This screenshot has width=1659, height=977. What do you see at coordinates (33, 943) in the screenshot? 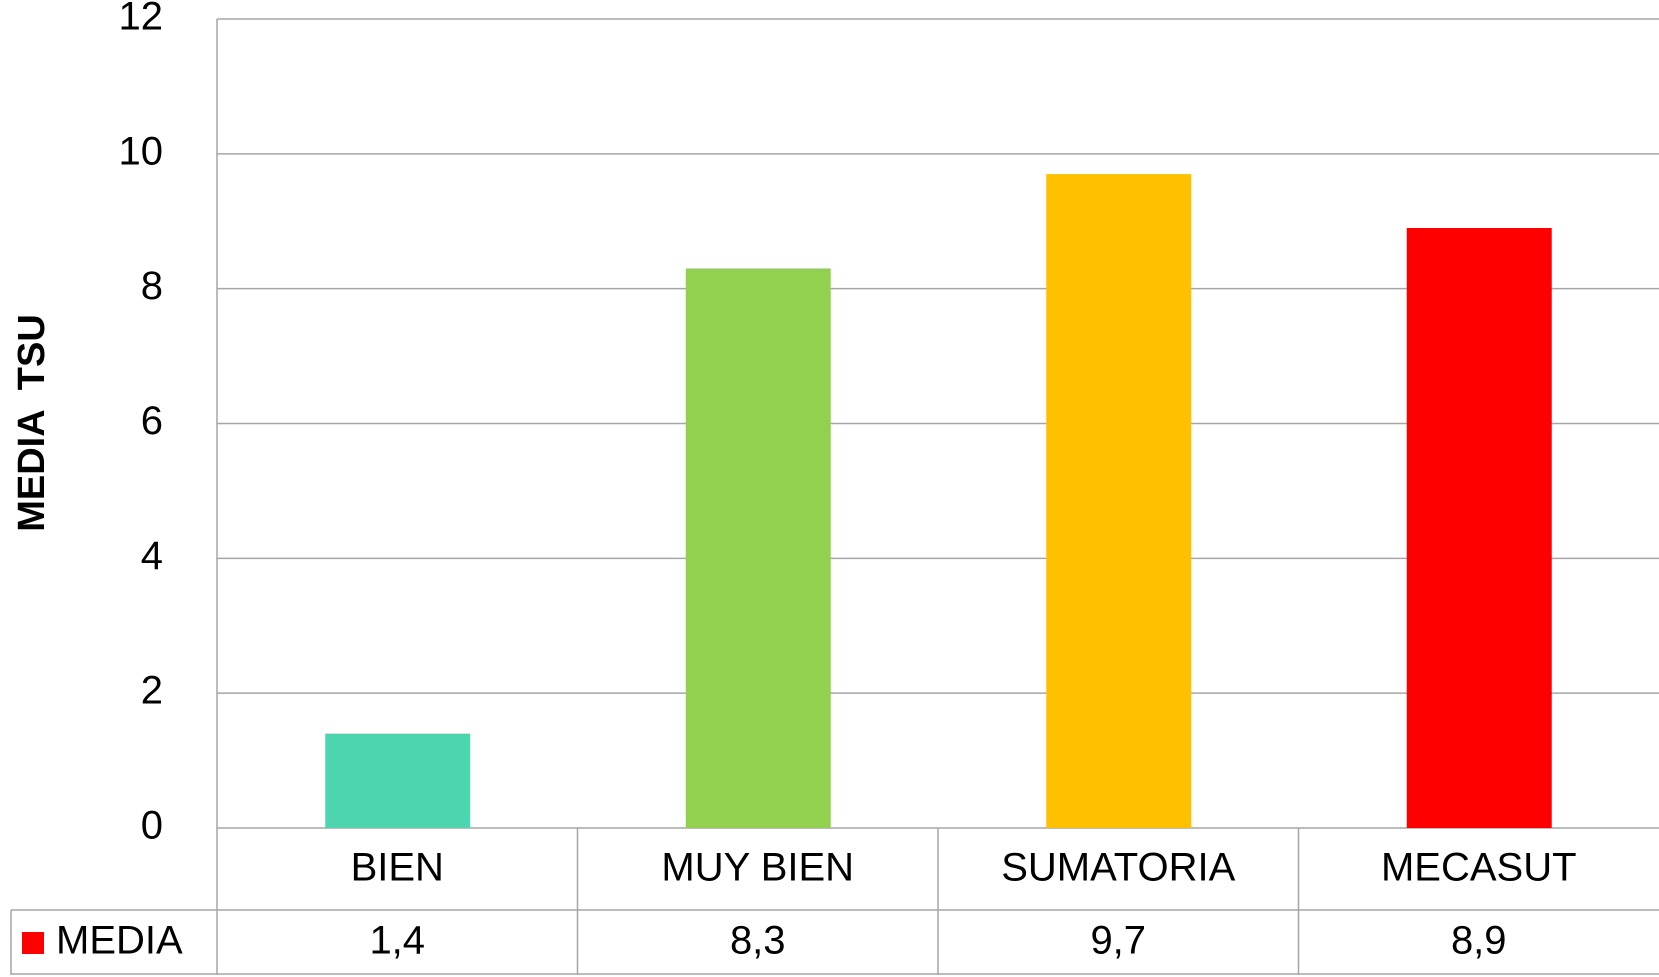
I see `legend-swatch` at bounding box center [33, 943].